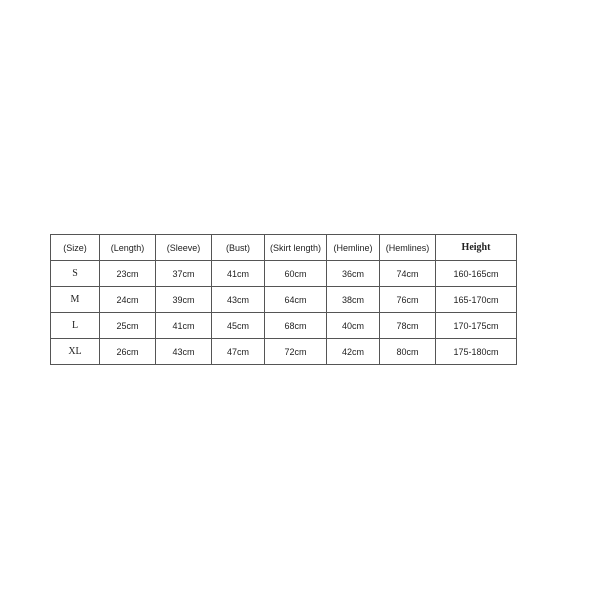  I want to click on table-cell: 23cm, so click(127, 273).